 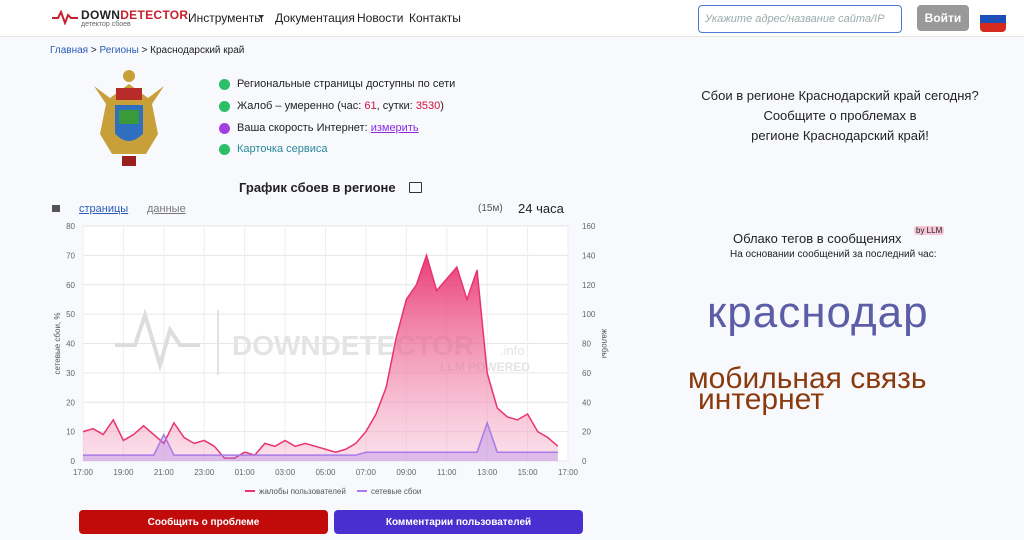 What do you see at coordinates (70, 314) in the screenshot?
I see `y-tick-label: 50` at bounding box center [70, 314].